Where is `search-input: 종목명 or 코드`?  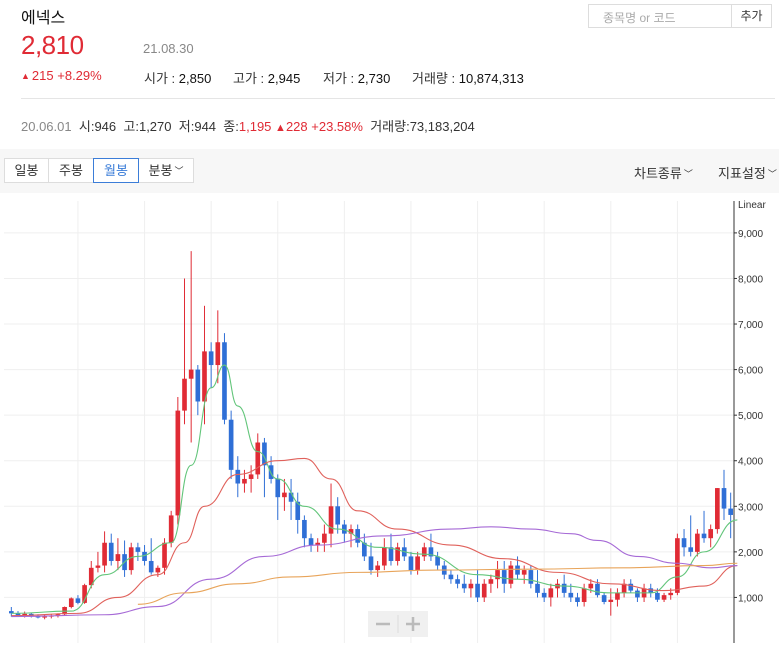 search-input: 종목명 or 코드 is located at coordinates (660, 16).